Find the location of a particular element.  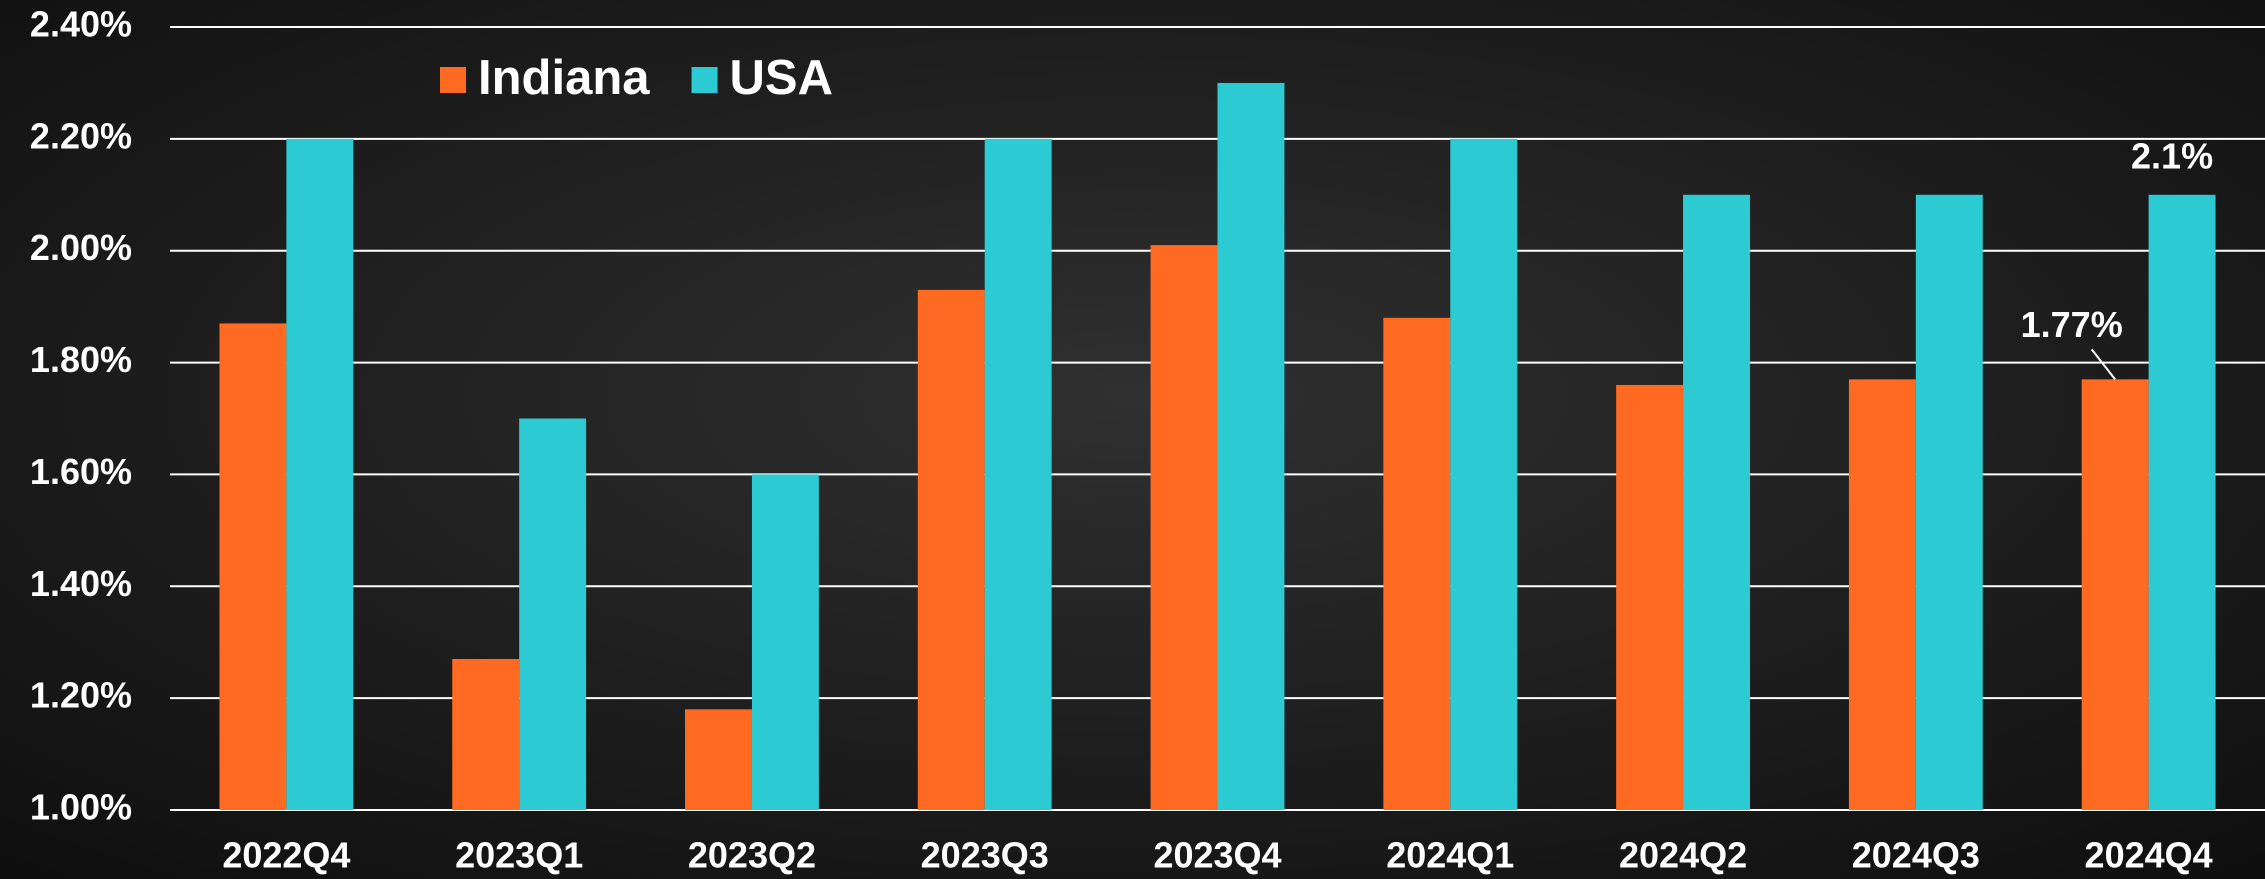

y-tick-label: 1.80% is located at coordinates (81, 359).